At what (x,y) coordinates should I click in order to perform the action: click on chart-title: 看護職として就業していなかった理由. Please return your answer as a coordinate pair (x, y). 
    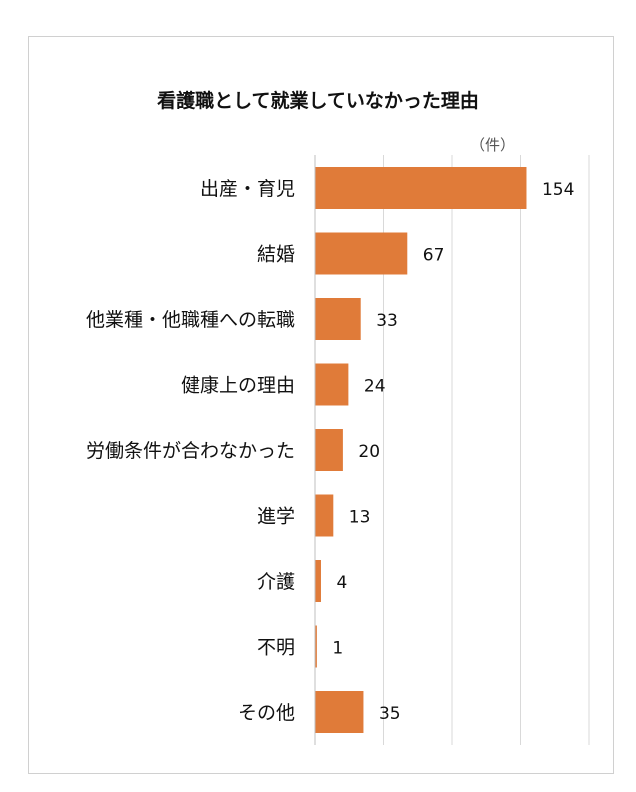
    Looking at the image, I should click on (318, 101).